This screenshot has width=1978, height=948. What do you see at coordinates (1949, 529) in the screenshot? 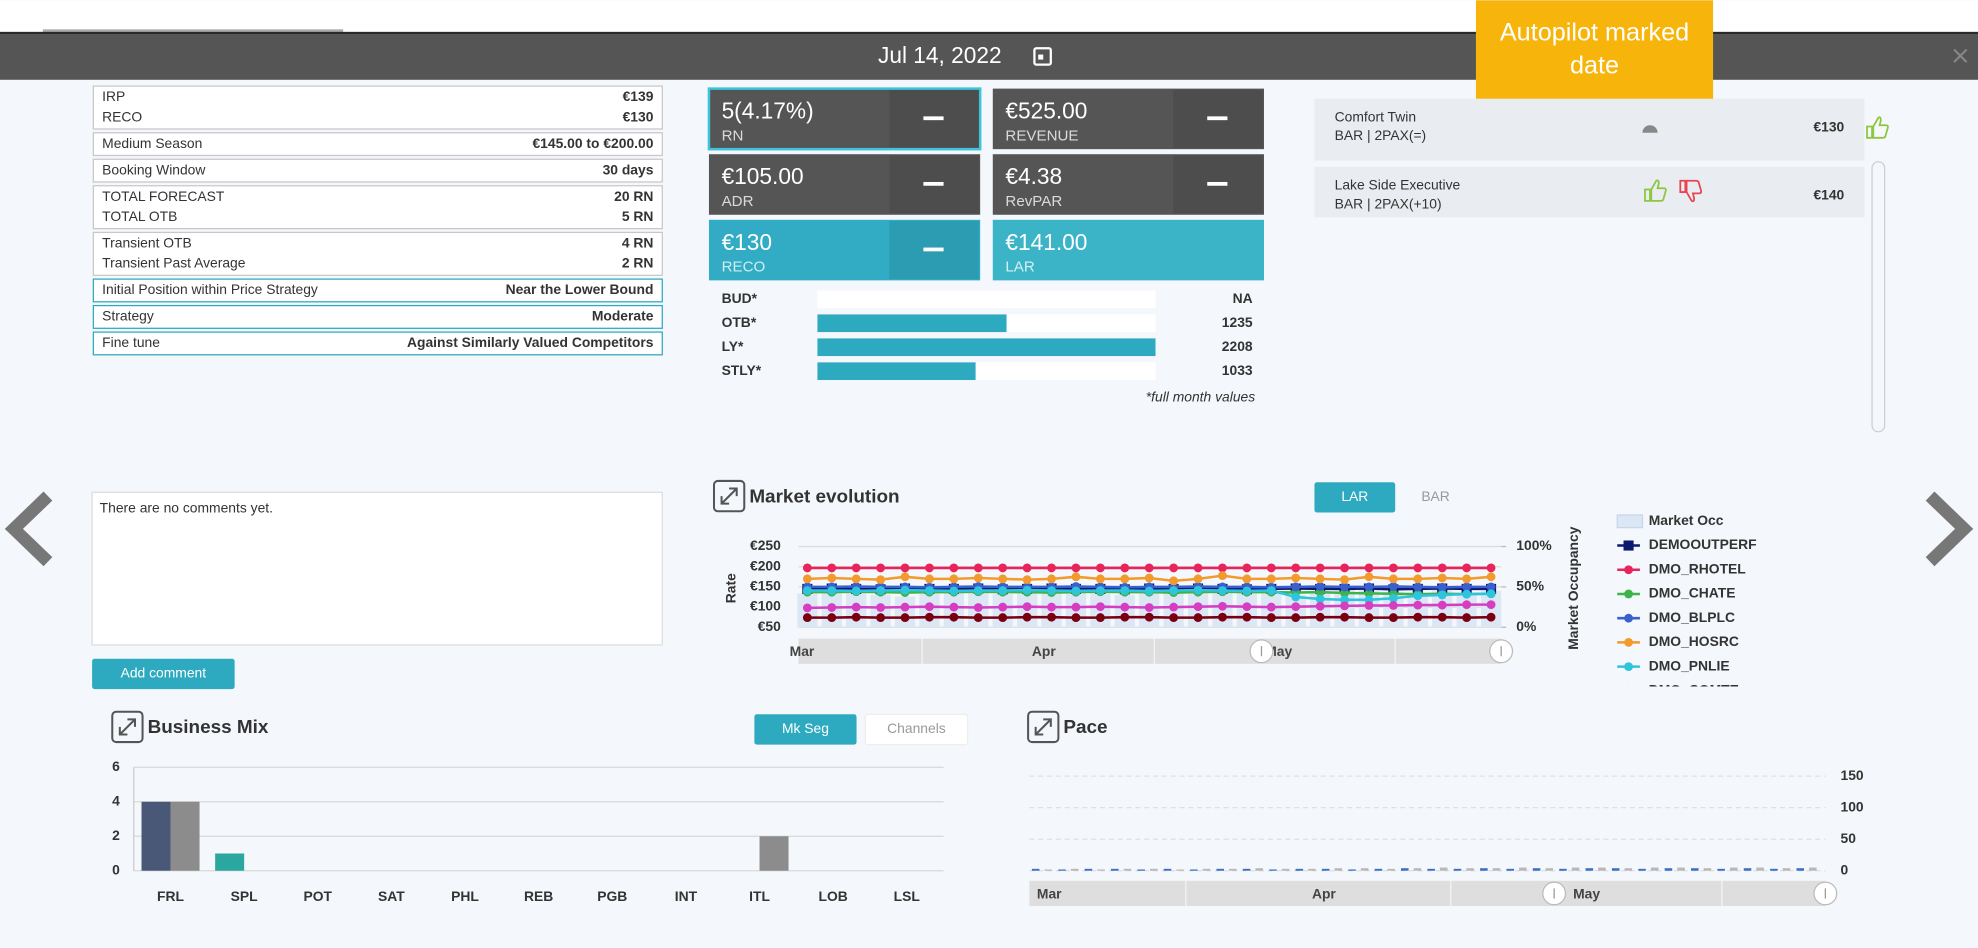
I see `next-arrow` at bounding box center [1949, 529].